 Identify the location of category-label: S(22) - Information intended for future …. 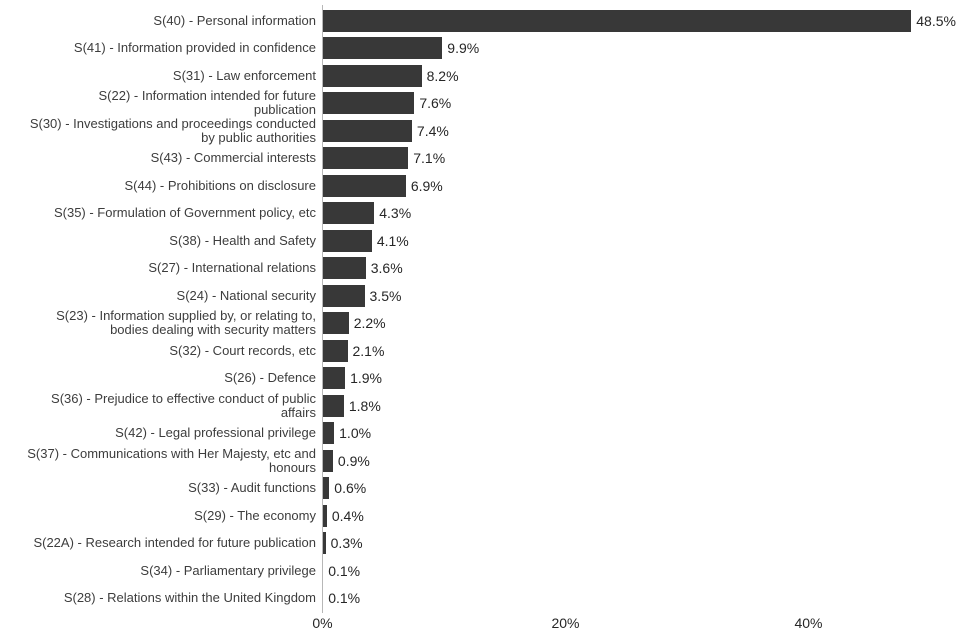
(207, 103).